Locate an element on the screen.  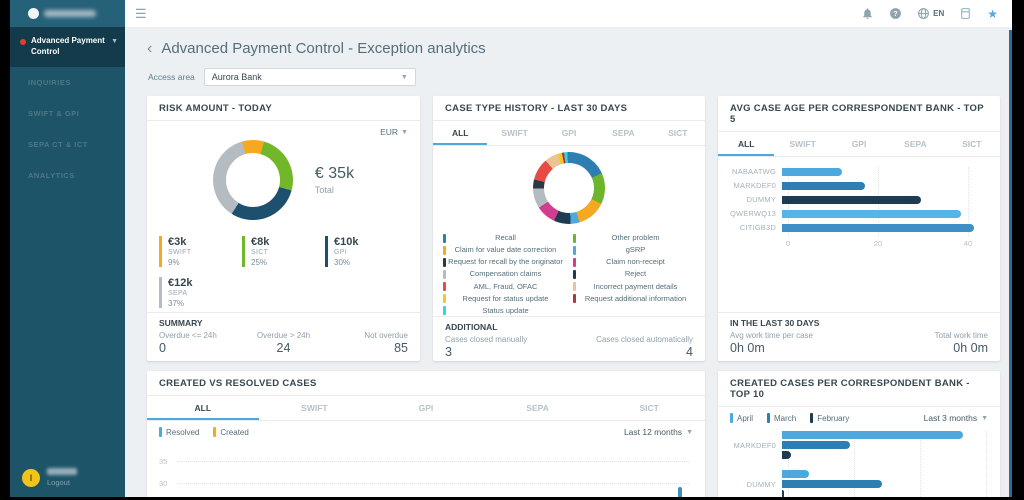
series-legend: Resolved Created is located at coordinates (204, 432).